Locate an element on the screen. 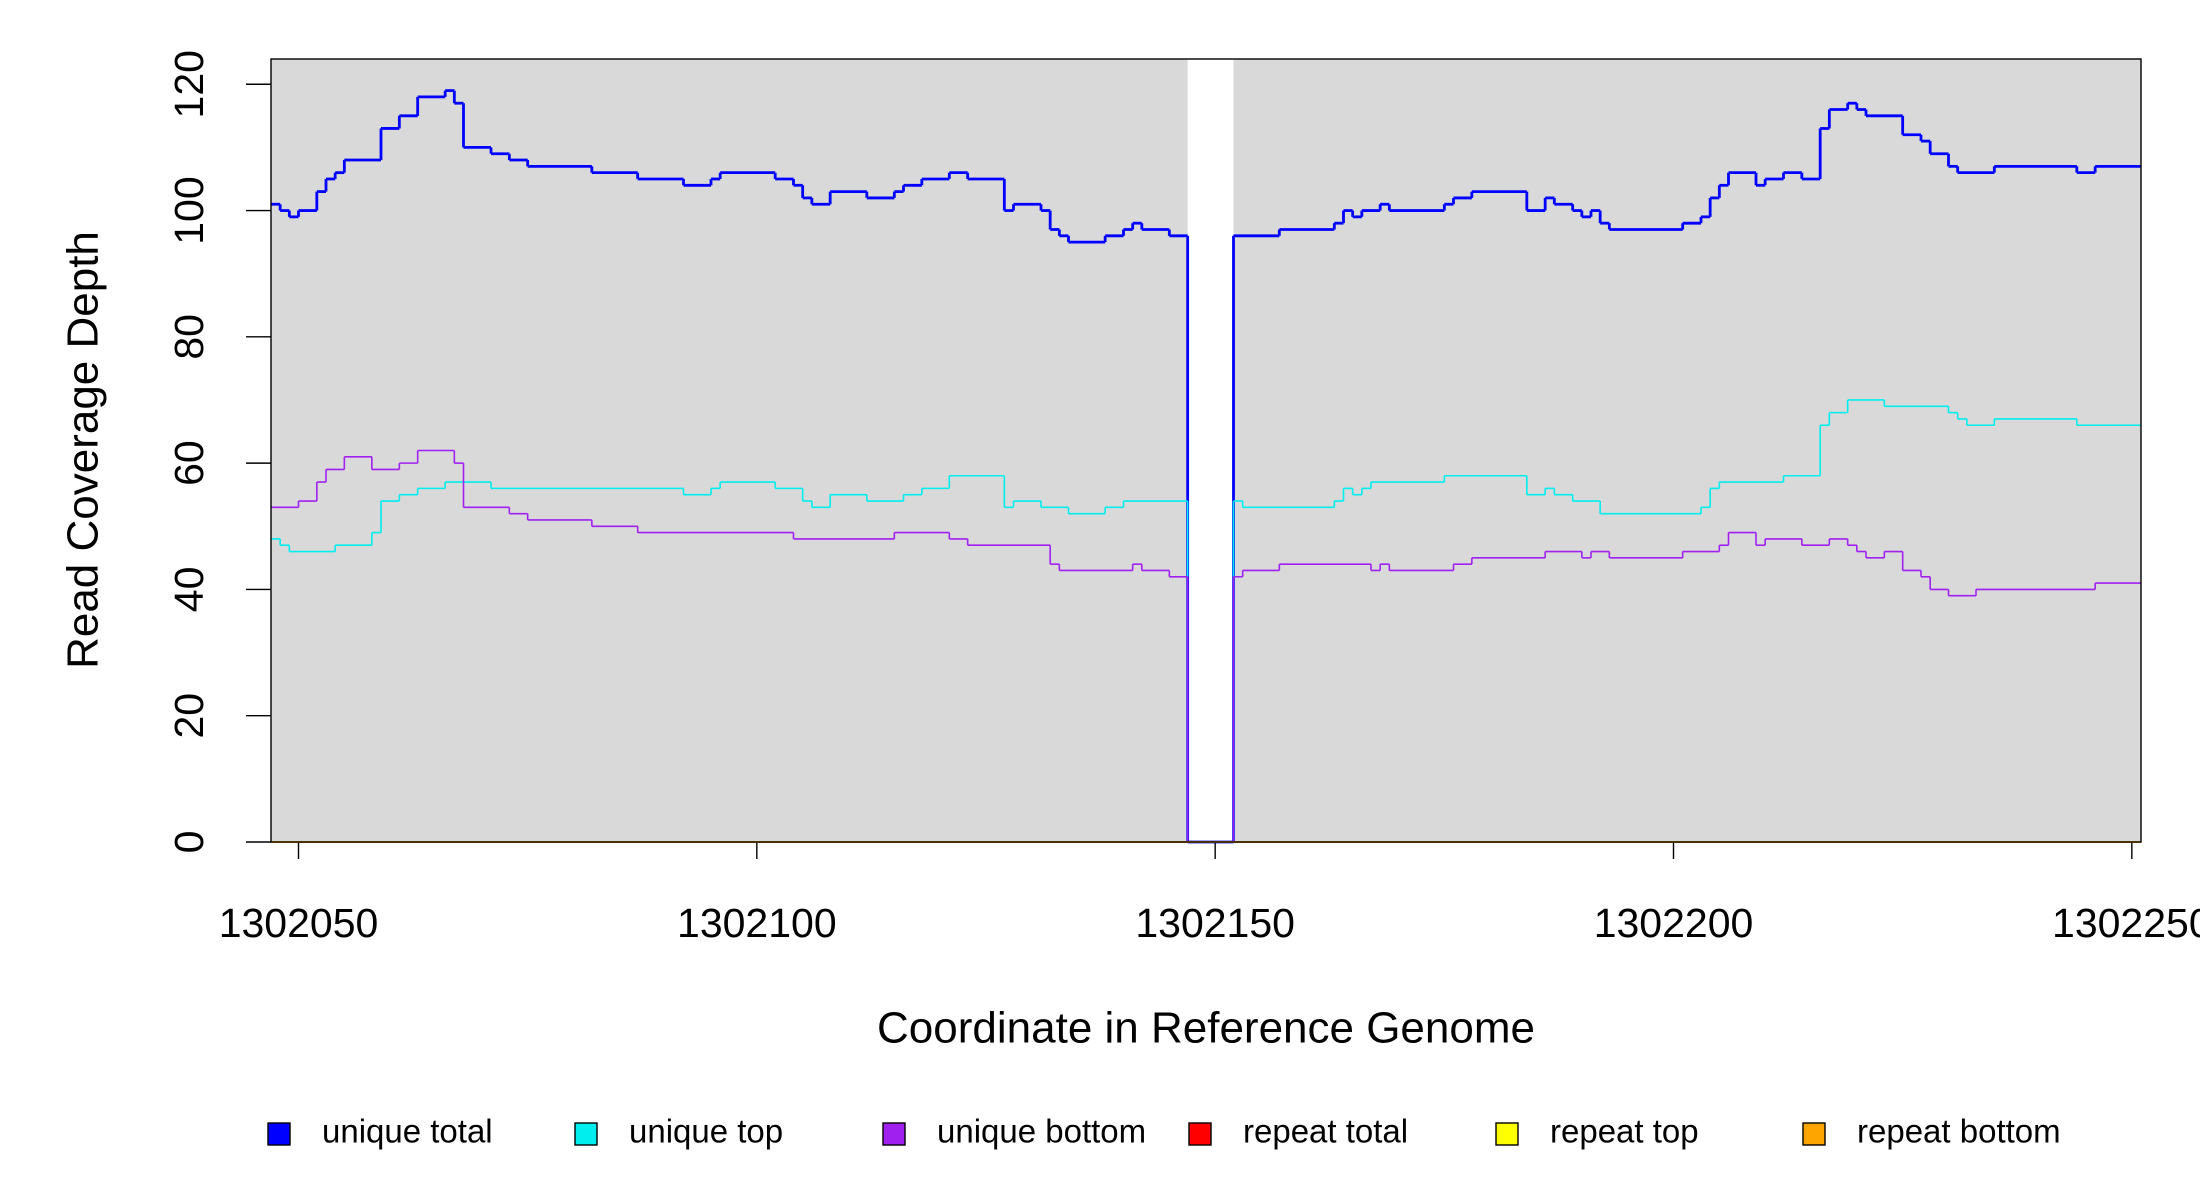  x-tick-label: 1302050 is located at coordinates (299, 923).